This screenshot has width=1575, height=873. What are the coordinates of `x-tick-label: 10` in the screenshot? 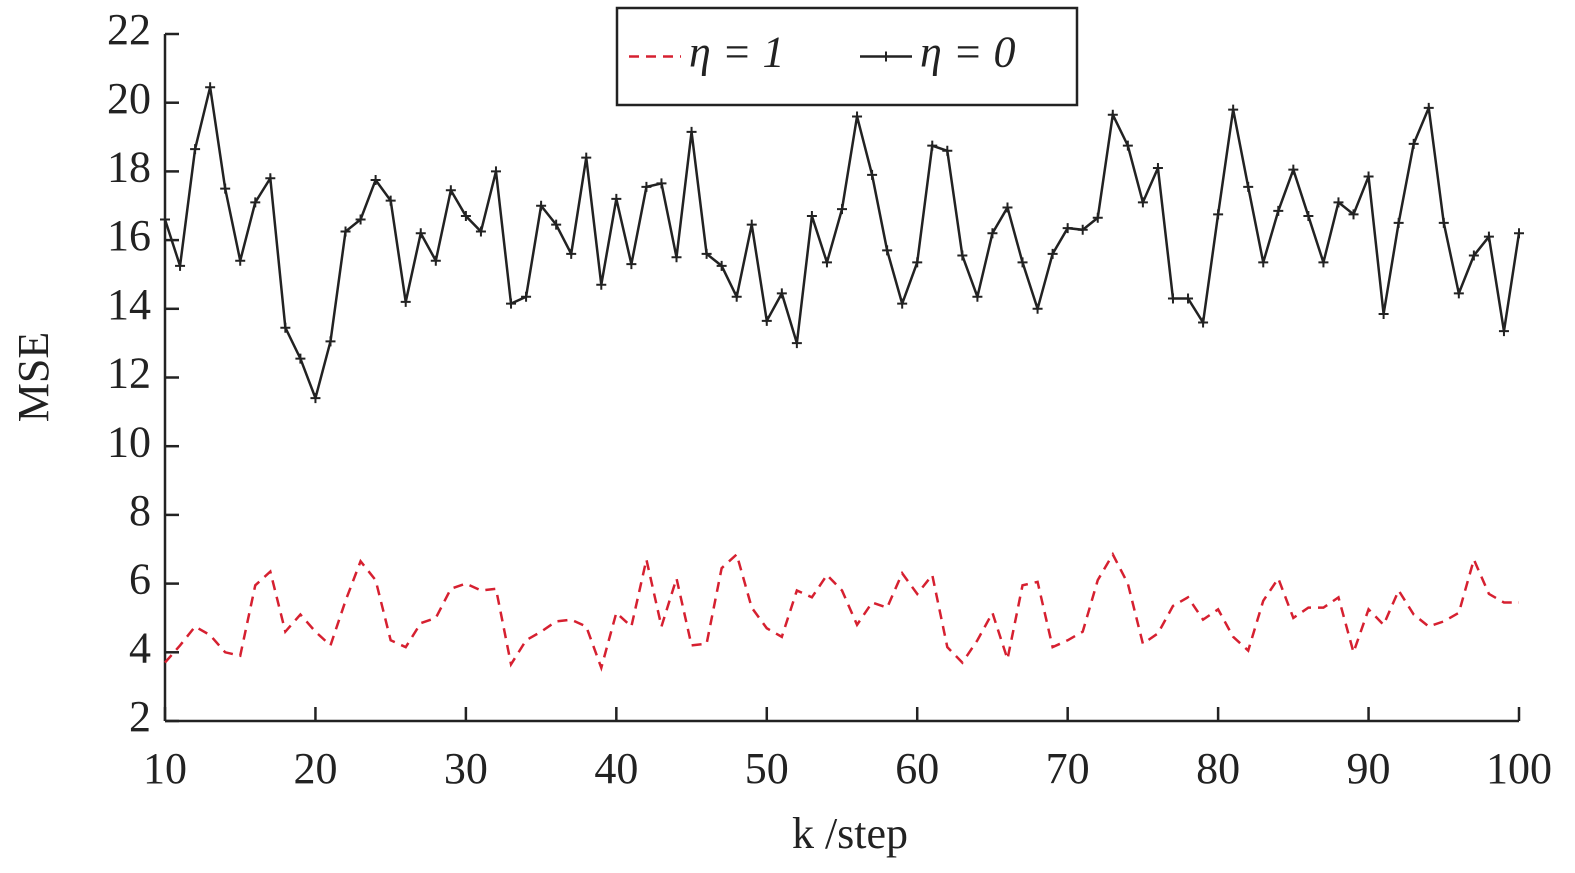 It's located at (165, 768).